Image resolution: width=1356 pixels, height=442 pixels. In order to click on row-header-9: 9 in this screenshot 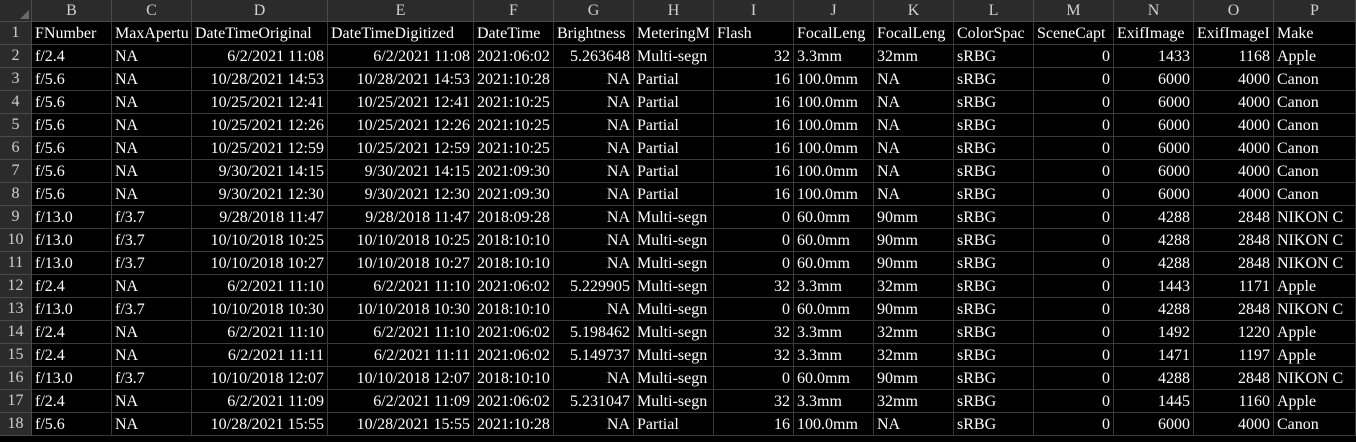, I will do `click(16, 217)`.